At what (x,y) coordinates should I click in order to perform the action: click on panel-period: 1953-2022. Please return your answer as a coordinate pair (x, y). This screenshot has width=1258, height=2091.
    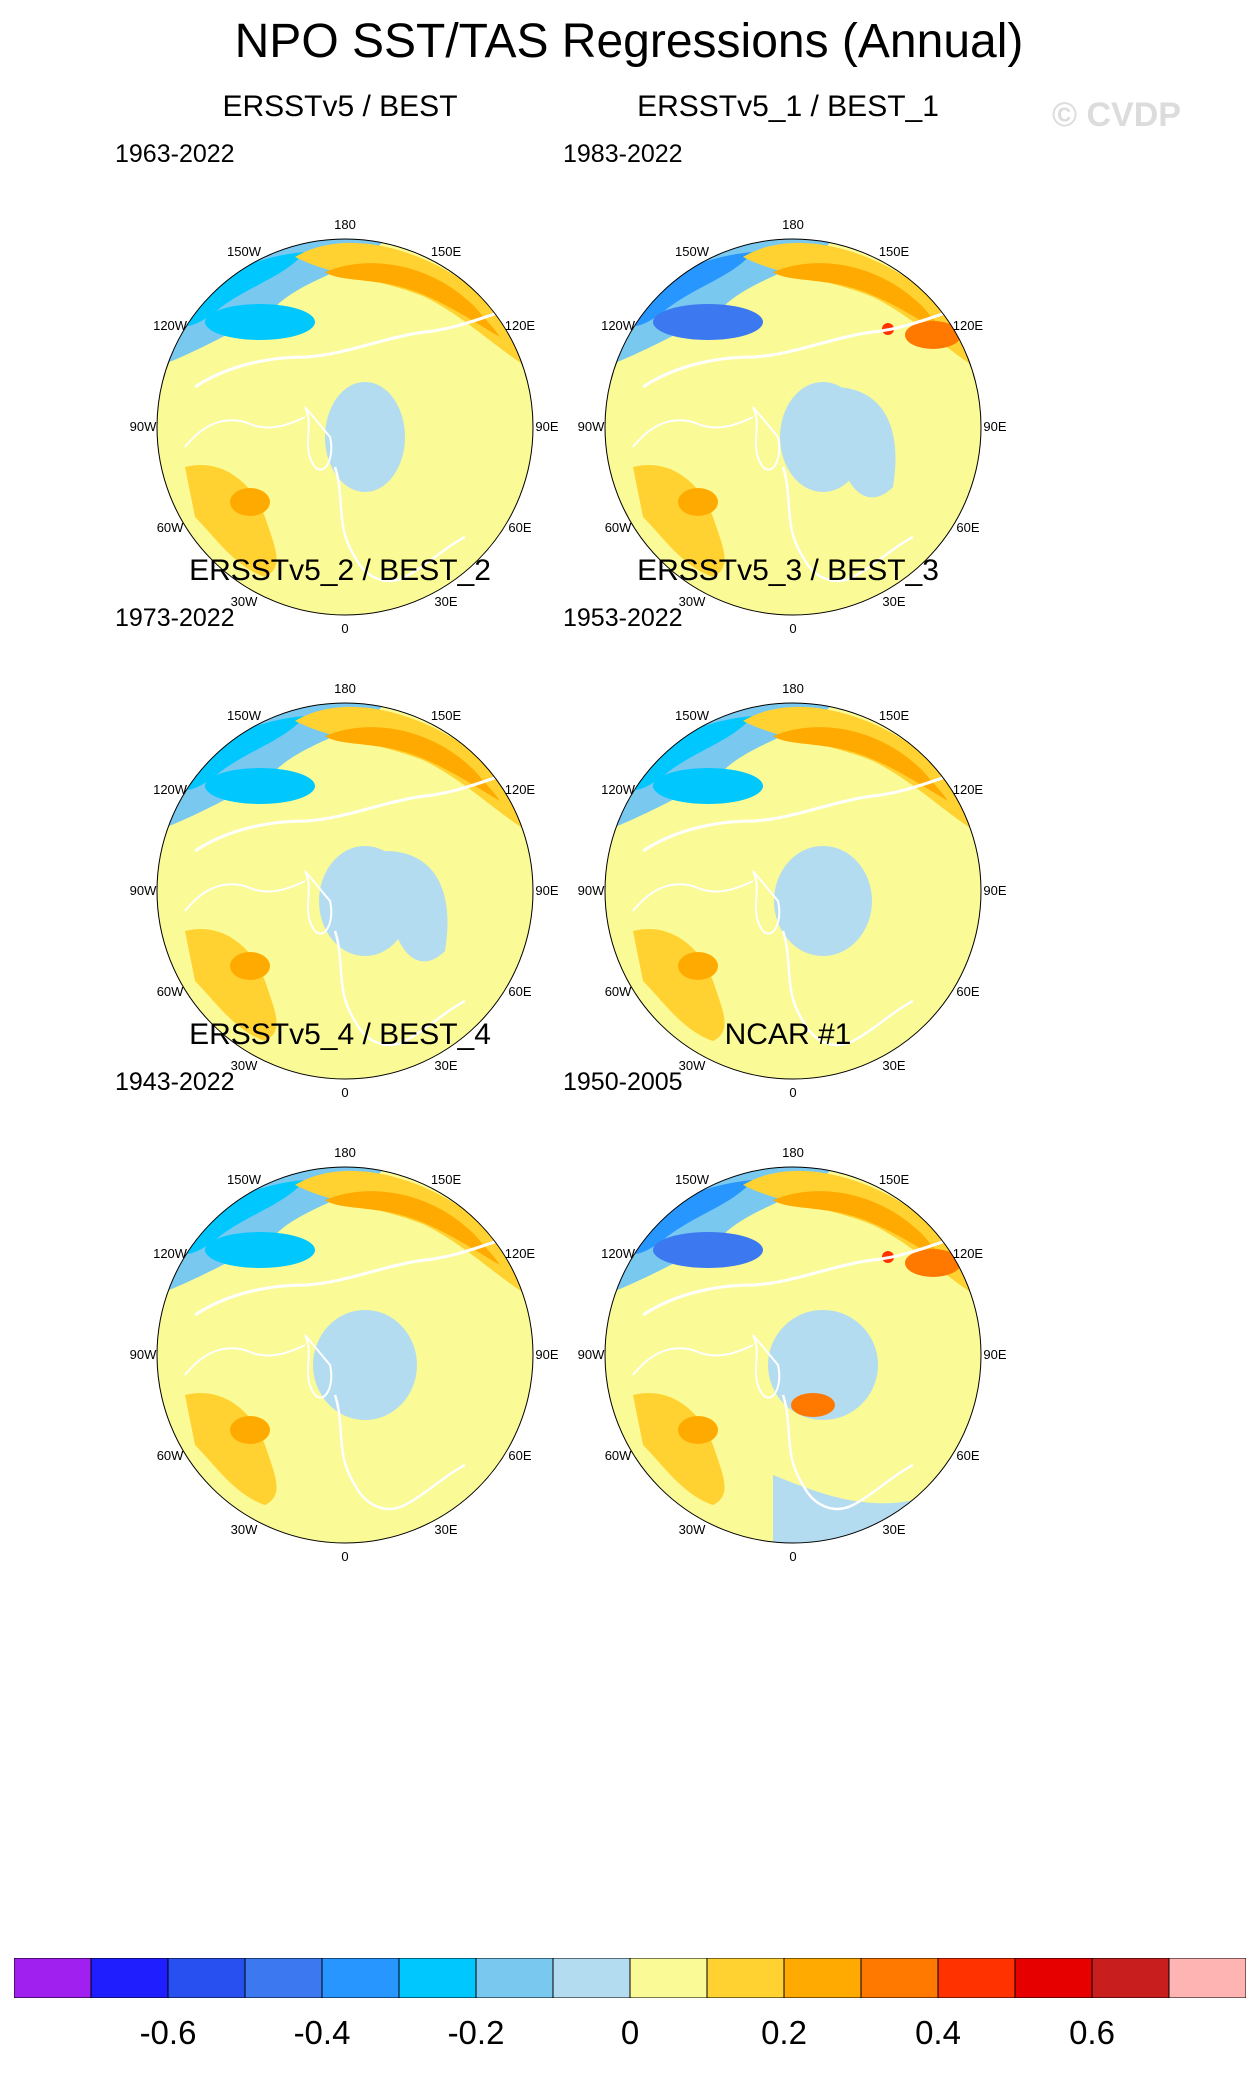
    Looking at the image, I should click on (623, 618).